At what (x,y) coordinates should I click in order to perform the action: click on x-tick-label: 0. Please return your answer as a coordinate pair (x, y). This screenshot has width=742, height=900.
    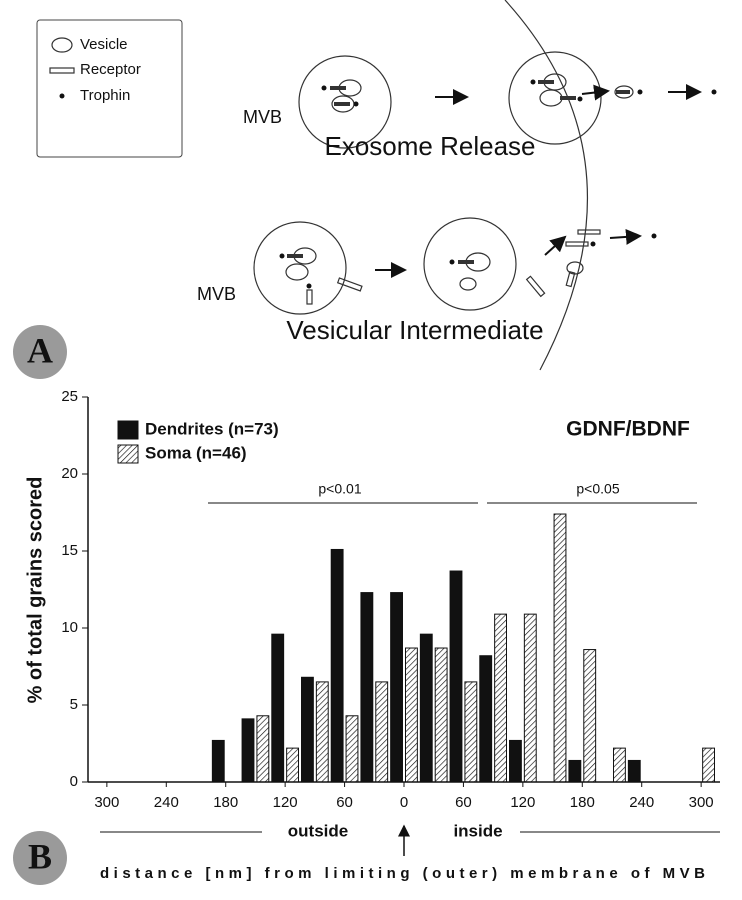
    Looking at the image, I should click on (404, 802).